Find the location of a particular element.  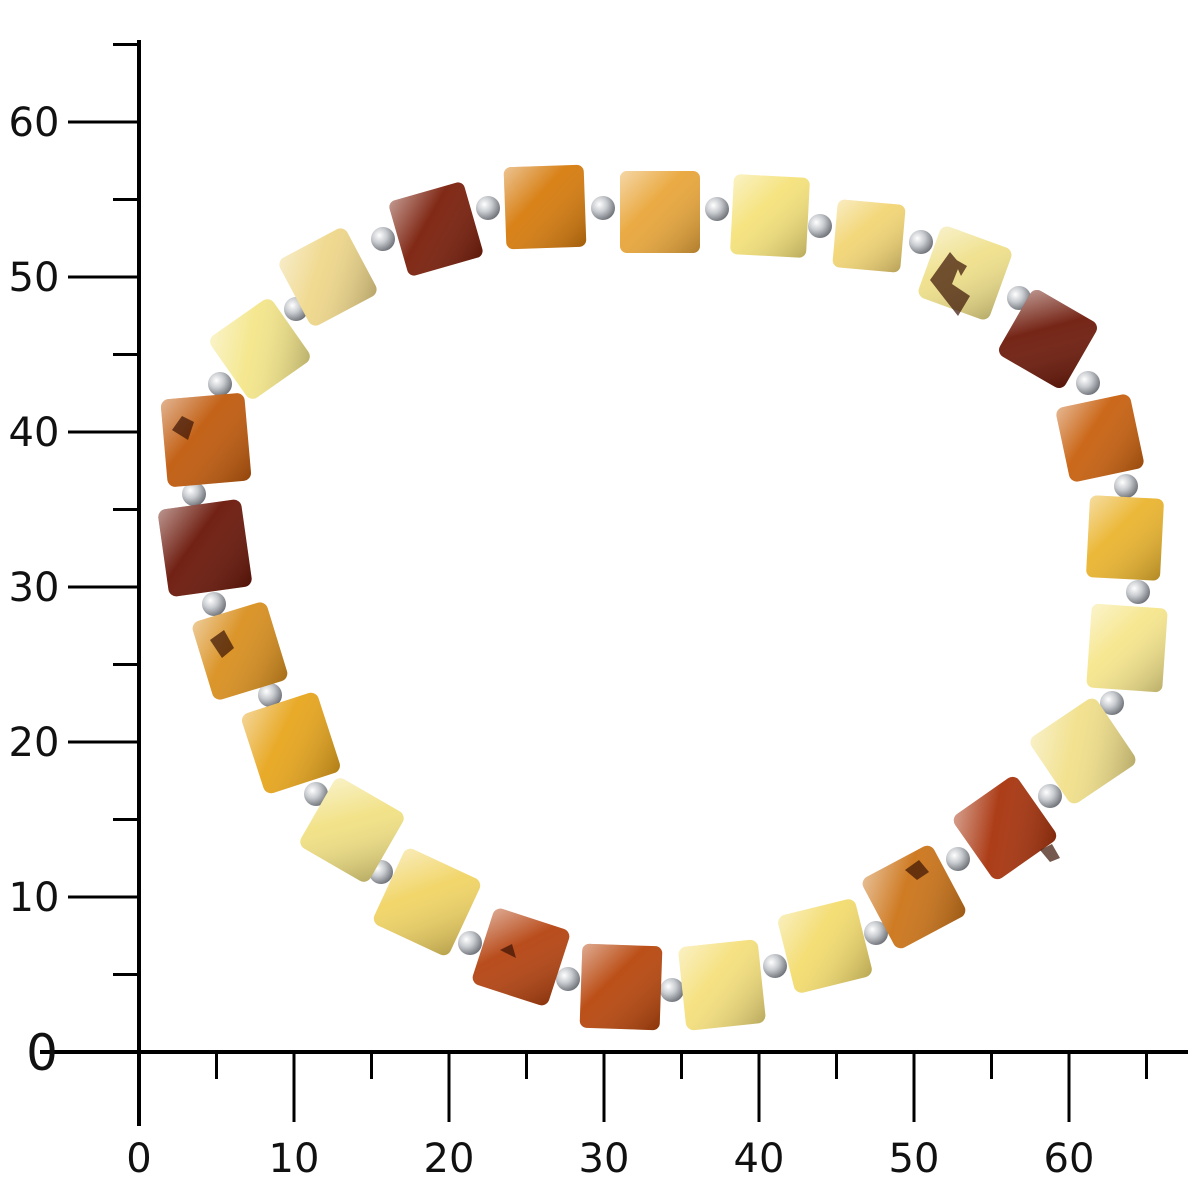

y-axis-tick-labels: 0 10 20 30 40 50 60 is located at coordinates (34, 591).